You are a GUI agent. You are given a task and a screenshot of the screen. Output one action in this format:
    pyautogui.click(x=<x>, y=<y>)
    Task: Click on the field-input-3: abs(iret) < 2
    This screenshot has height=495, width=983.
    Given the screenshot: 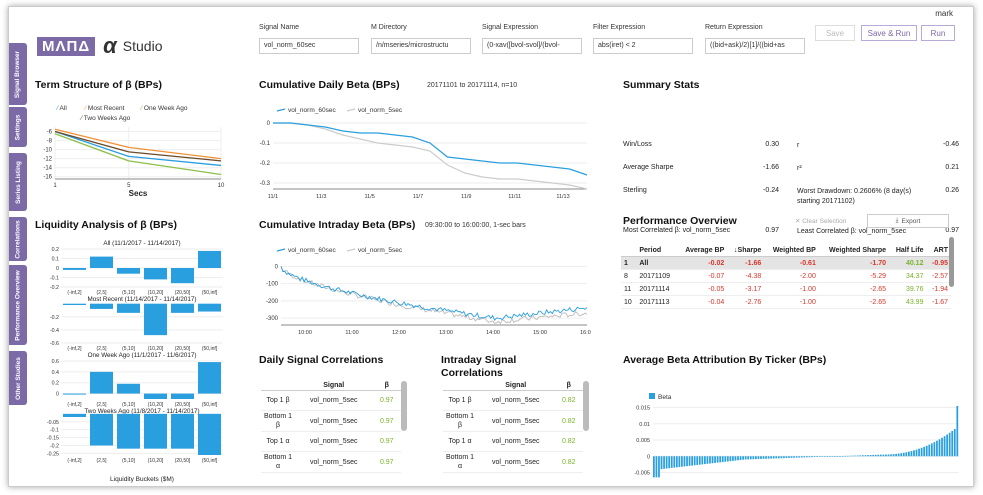 What is the action you would take?
    pyautogui.click(x=643, y=46)
    